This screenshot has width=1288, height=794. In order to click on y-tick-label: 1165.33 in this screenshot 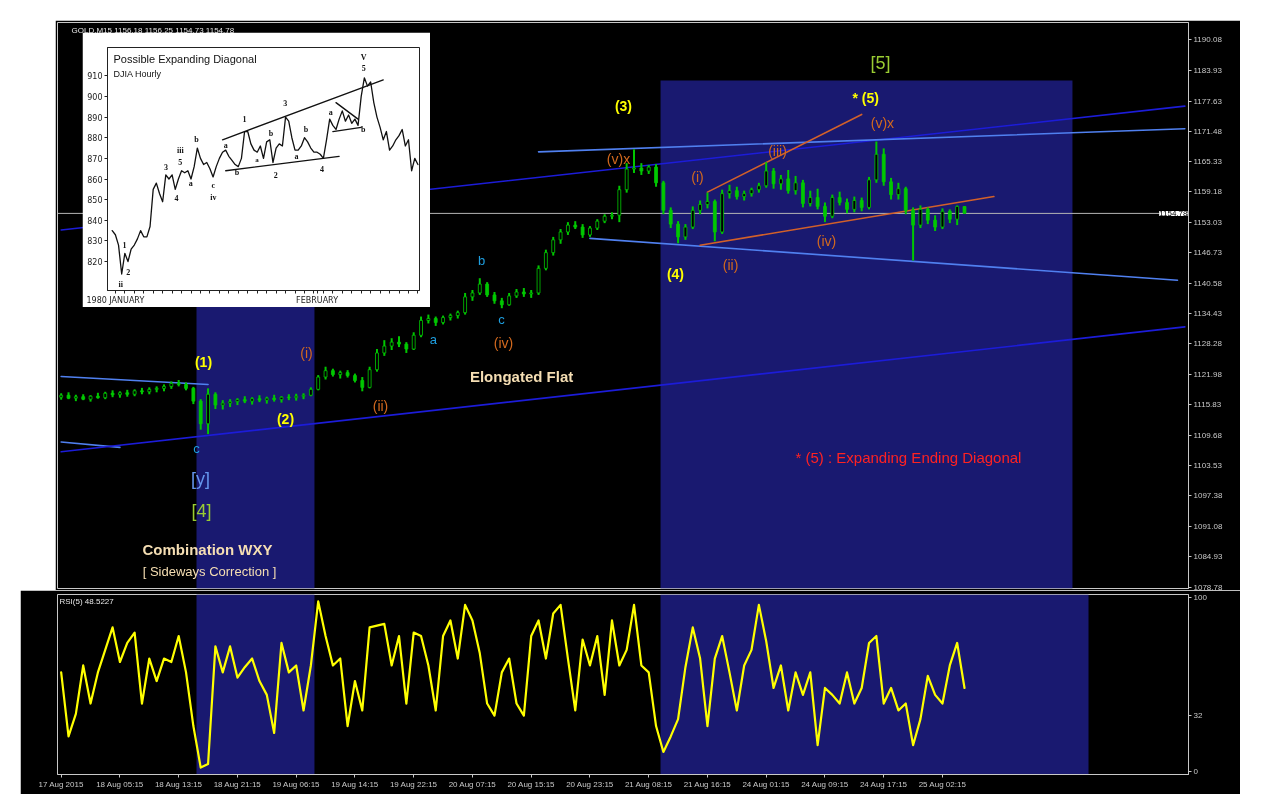, I will do `click(1208, 162)`.